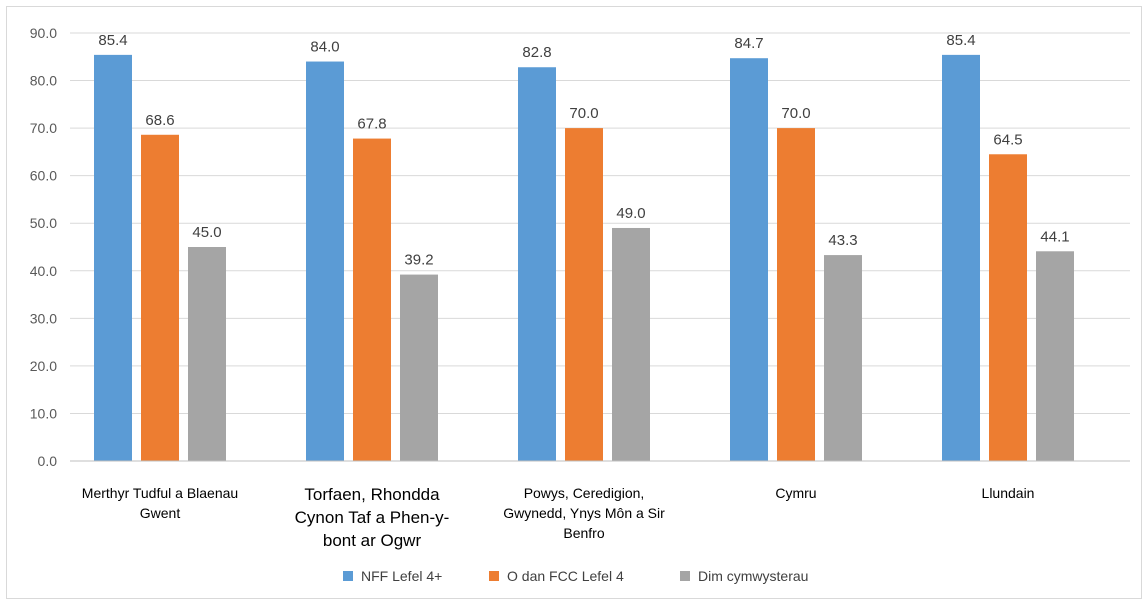  I want to click on data-label: 84.0, so click(324, 47).